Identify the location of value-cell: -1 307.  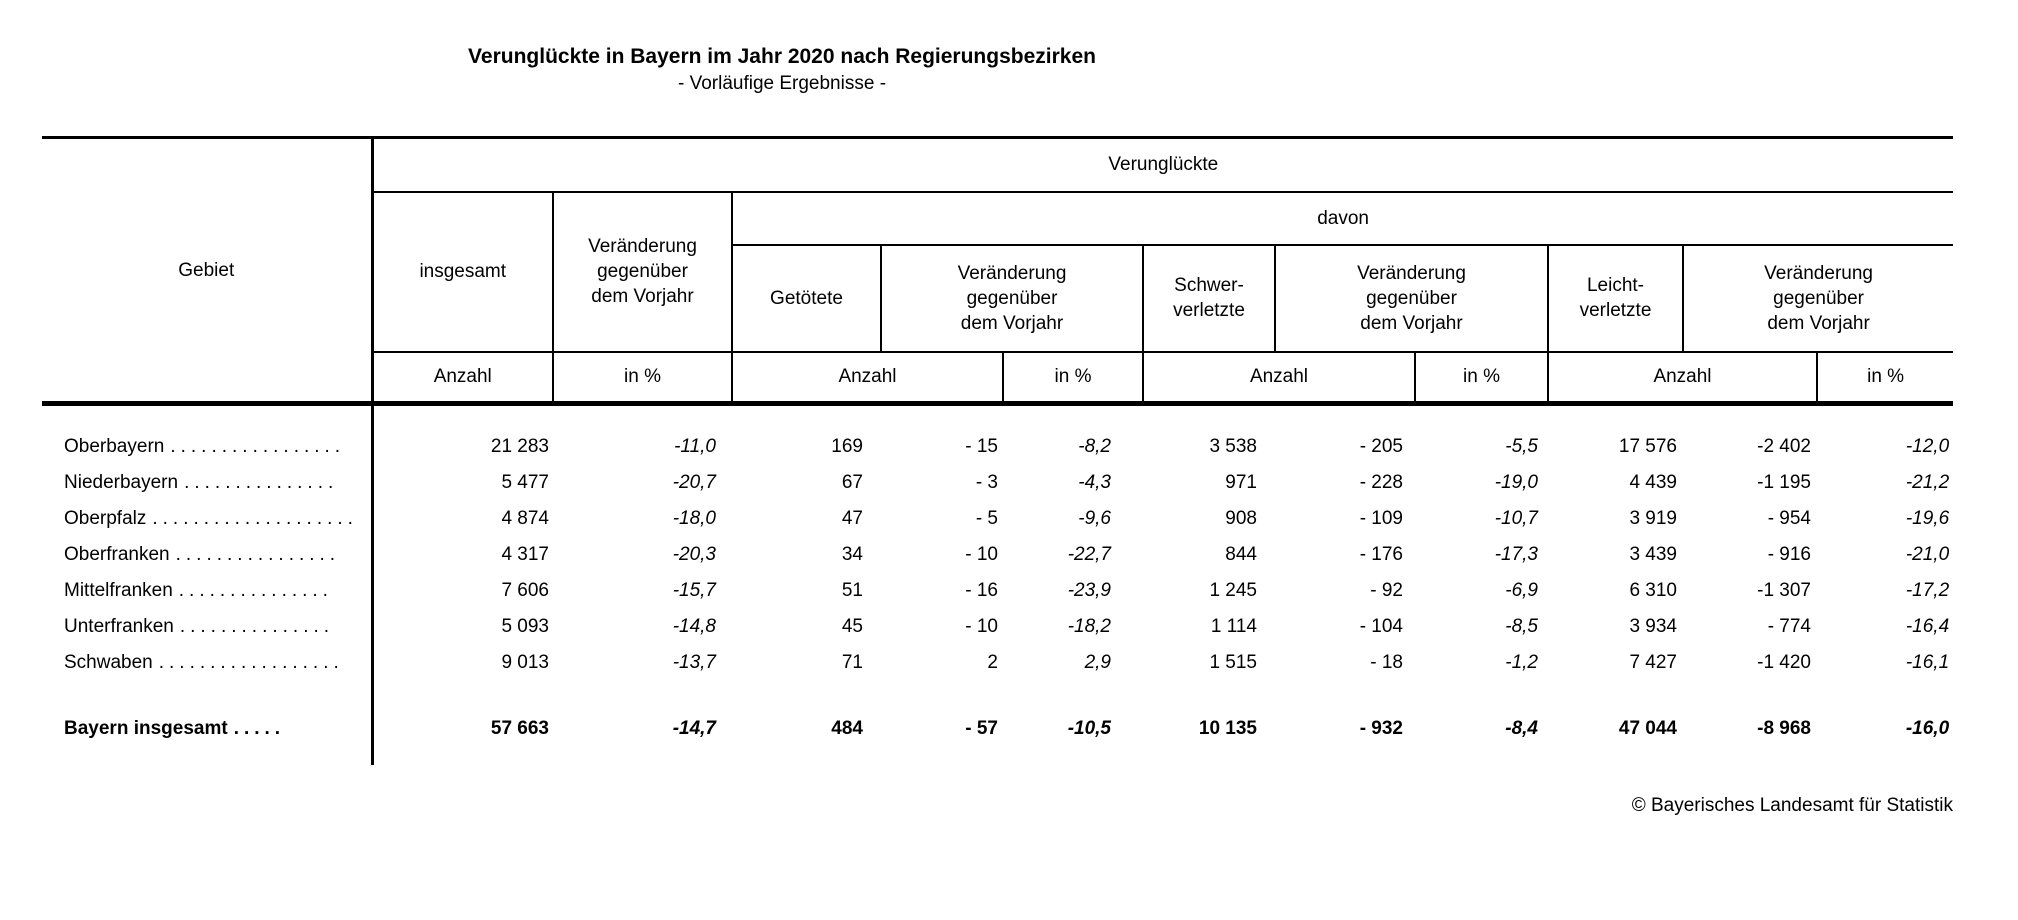
(1784, 590).